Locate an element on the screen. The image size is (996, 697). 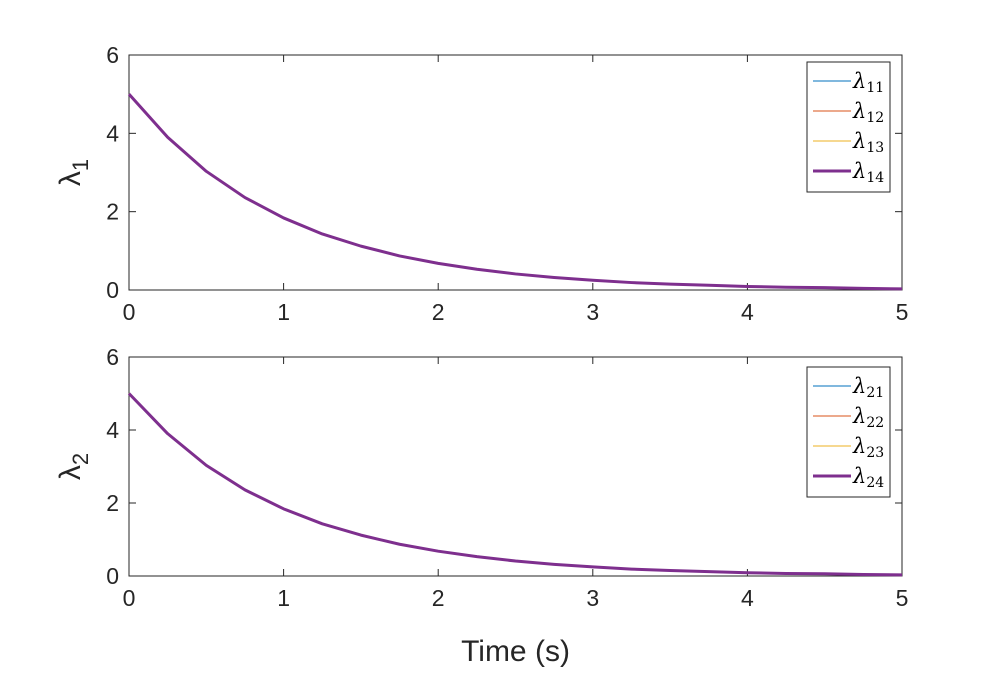
legend-entry-12: λ12 is located at coordinates (868, 112).